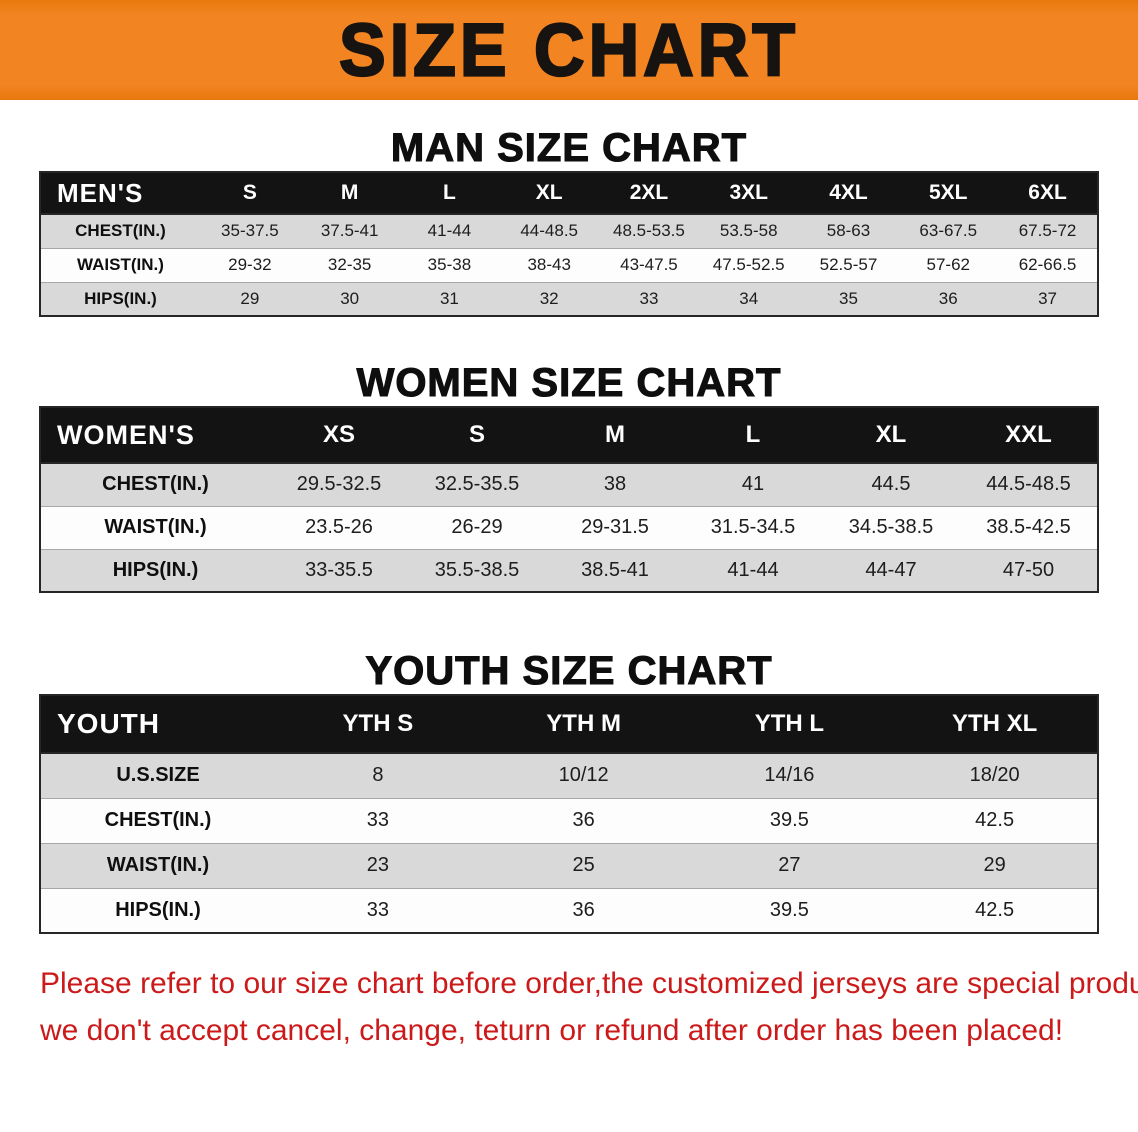  What do you see at coordinates (339, 527) in the screenshot?
I see `size-value: 23.5-26` at bounding box center [339, 527].